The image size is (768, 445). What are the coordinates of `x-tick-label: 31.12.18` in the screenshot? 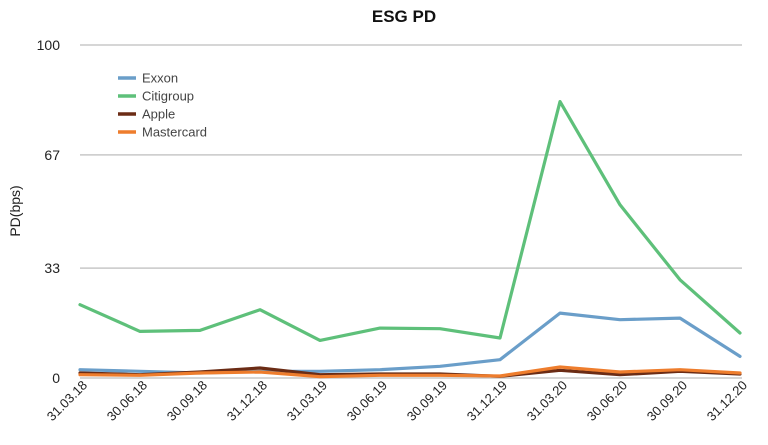 It's located at (247, 401).